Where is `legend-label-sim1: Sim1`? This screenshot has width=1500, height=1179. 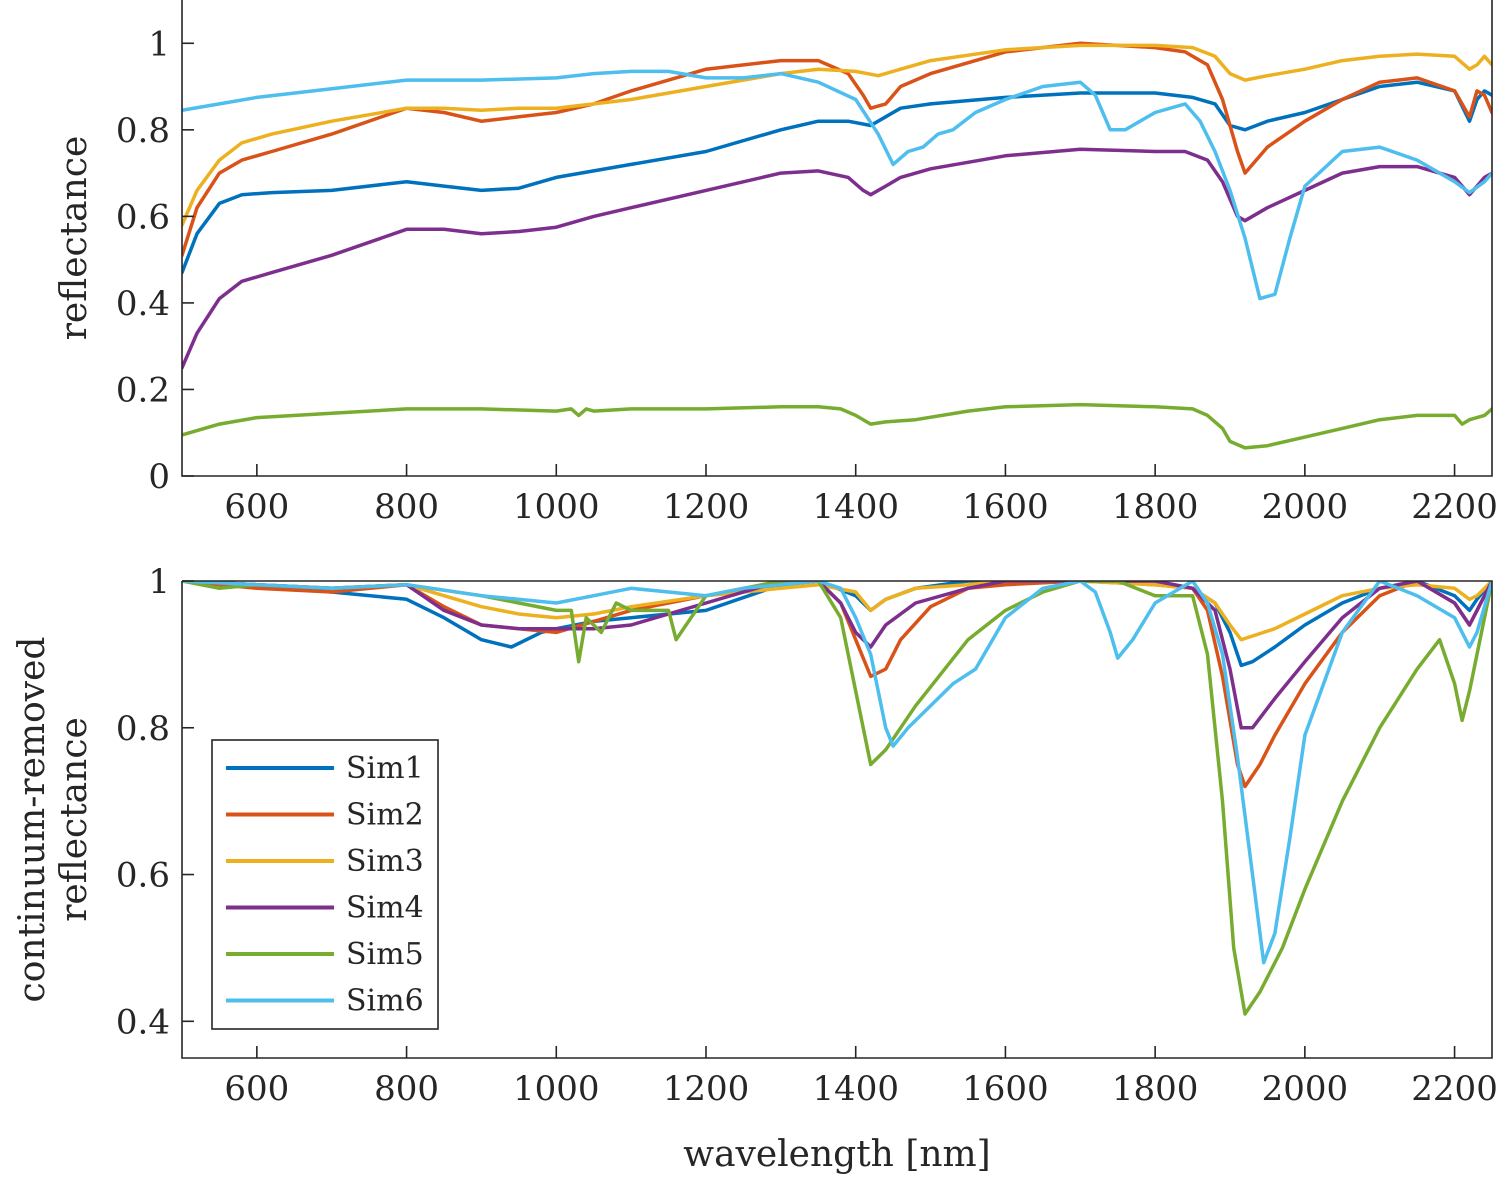 legend-label-sim1: Sim1 is located at coordinates (385, 768).